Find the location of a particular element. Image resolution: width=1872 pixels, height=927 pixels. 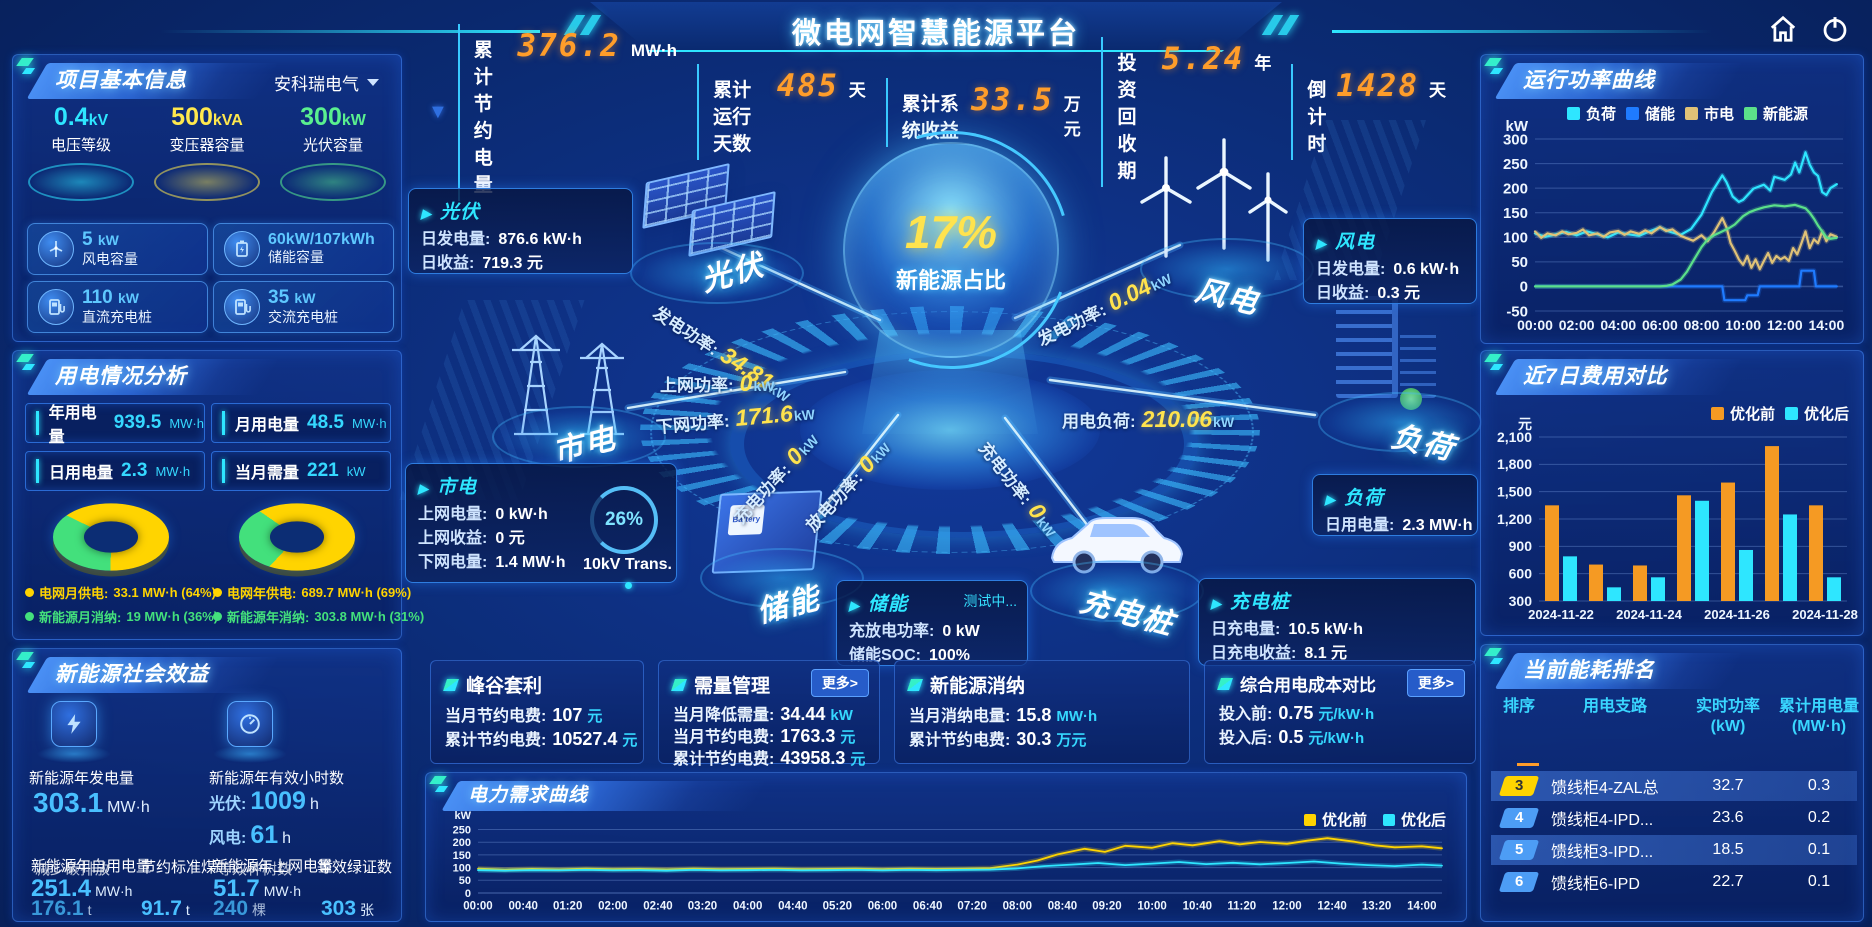

svg-text: 0 is located at coordinates (468, 894).